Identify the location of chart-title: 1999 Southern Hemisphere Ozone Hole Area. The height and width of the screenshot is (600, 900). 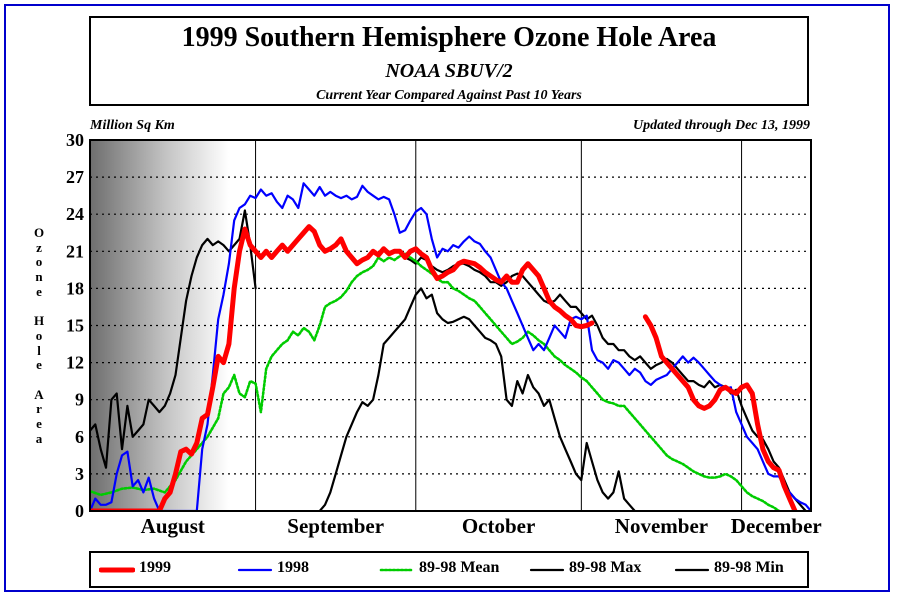
(449, 37).